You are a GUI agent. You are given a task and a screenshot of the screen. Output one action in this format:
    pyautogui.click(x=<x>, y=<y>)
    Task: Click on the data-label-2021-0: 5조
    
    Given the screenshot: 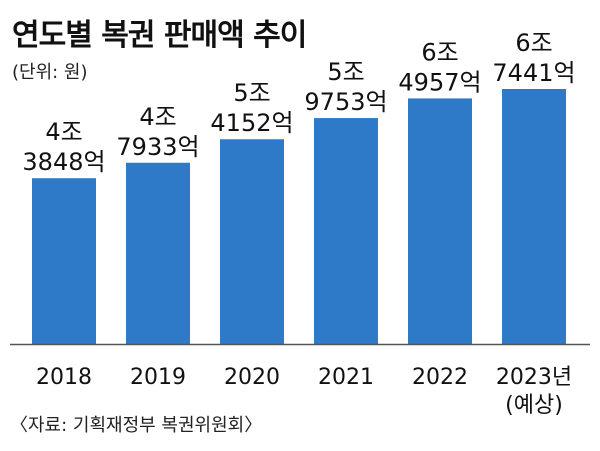 What is the action you would take?
    pyautogui.click(x=345, y=72)
    